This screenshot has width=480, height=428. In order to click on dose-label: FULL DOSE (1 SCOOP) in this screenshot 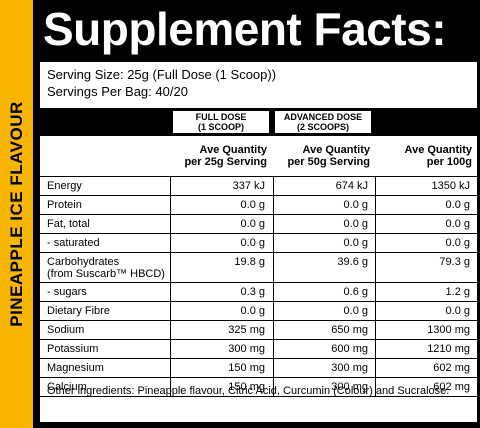, I will do `click(221, 122)`.